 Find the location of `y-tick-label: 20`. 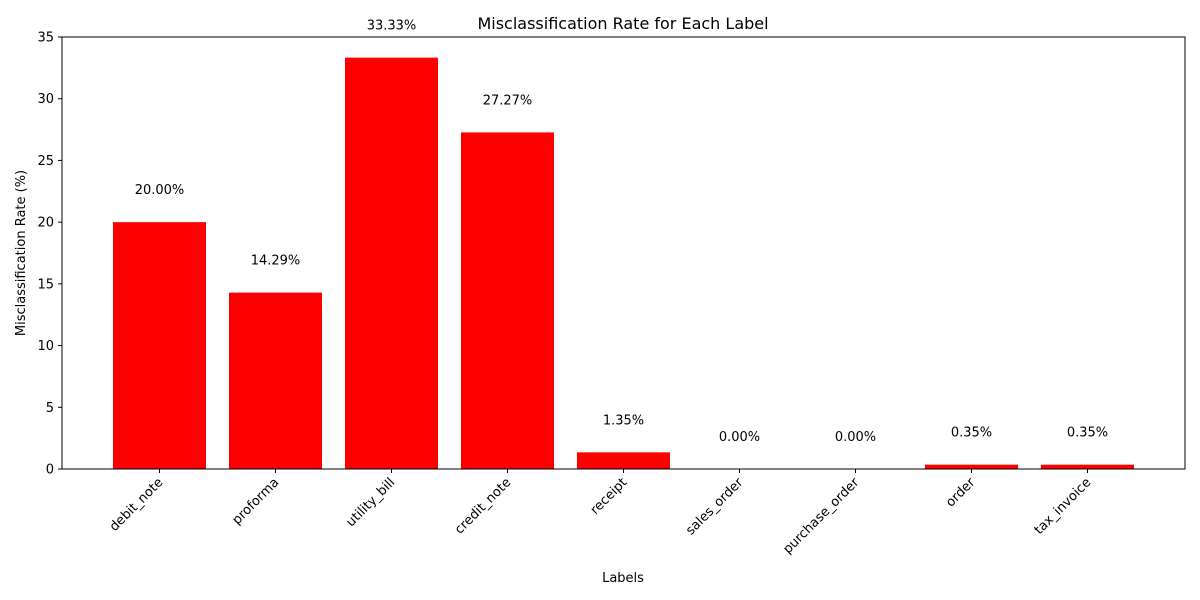

y-tick-label: 20 is located at coordinates (45, 223).